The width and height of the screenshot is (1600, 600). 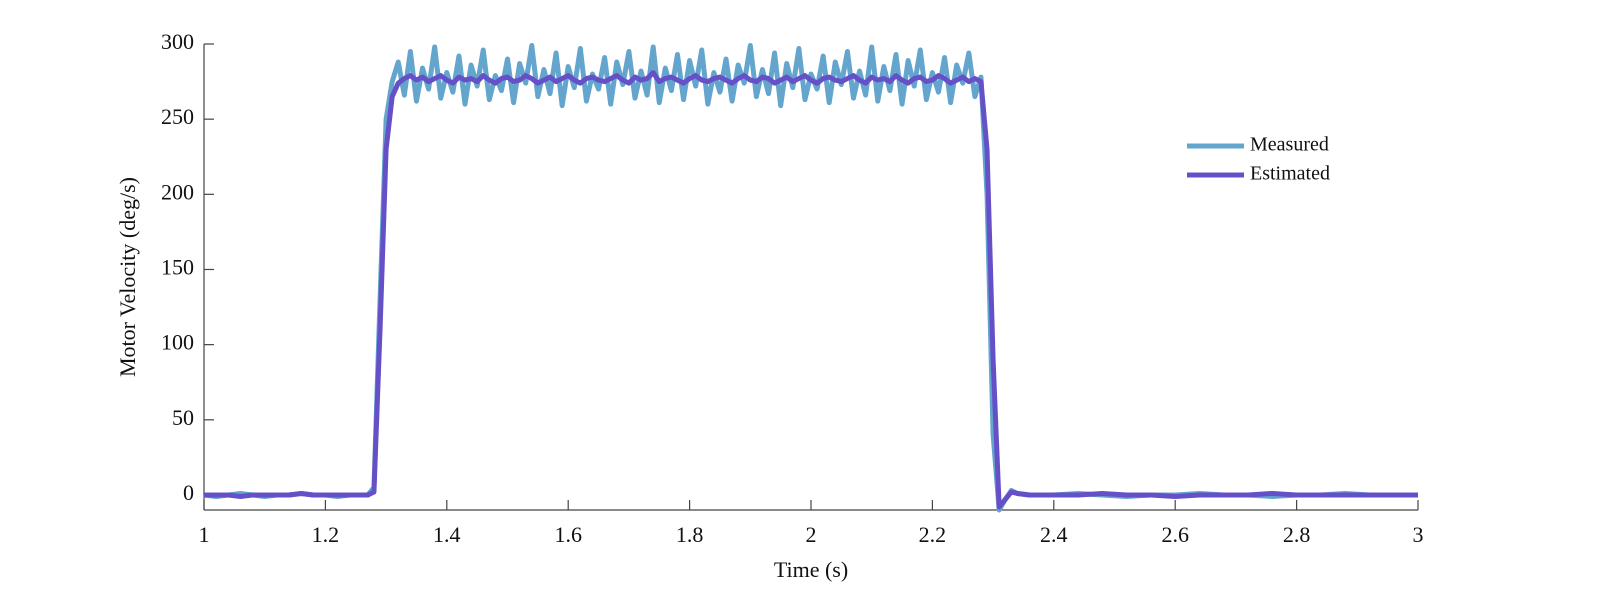 I want to click on x-tick-label: 1.4, so click(x=447, y=534).